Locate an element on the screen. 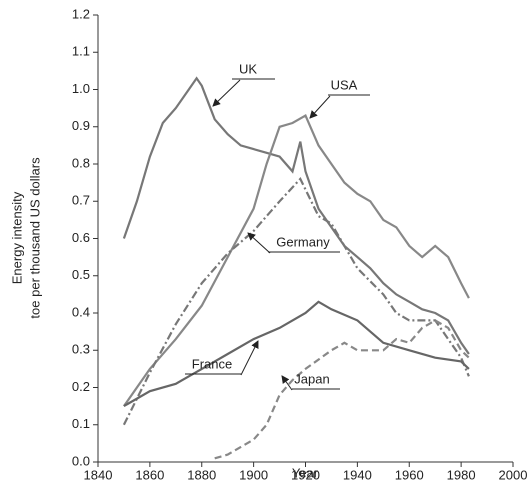 The image size is (531, 484). x-axis-label: Year is located at coordinates (305, 472).